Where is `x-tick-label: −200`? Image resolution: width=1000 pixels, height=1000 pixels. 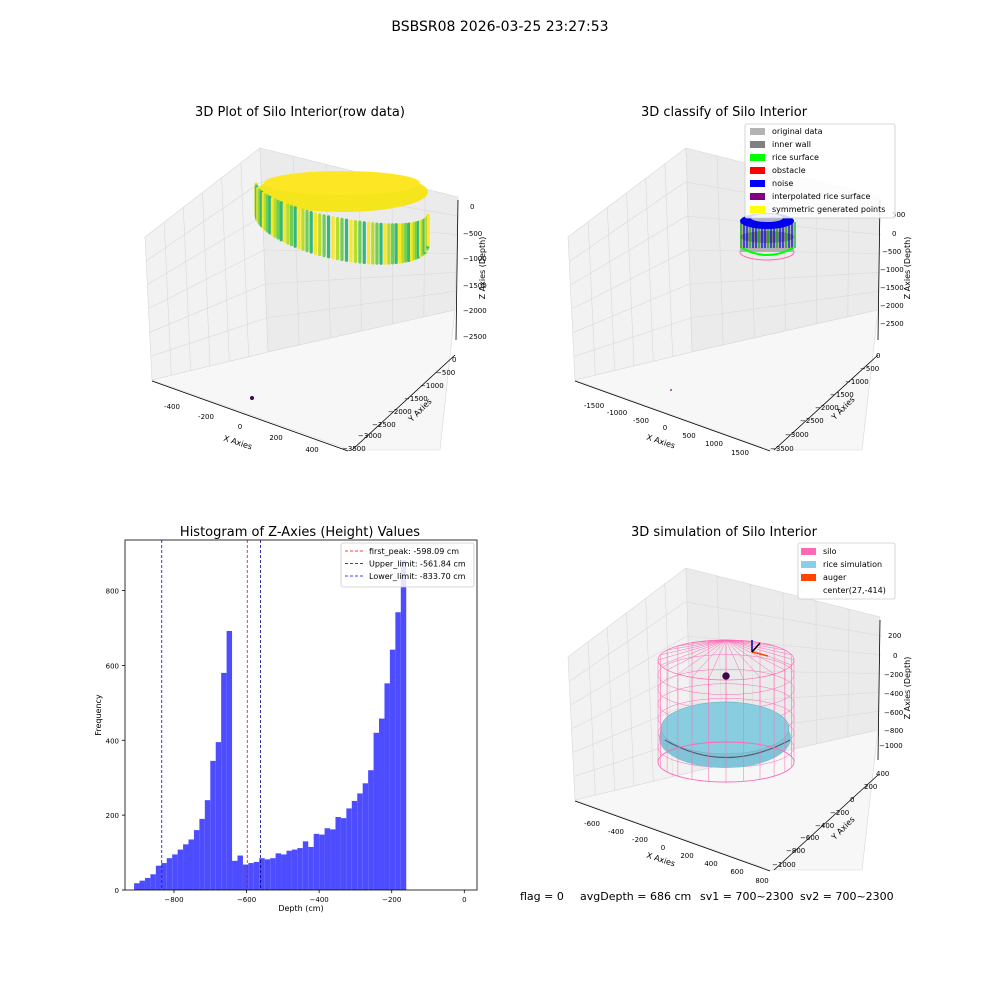 x-tick-label: −200 is located at coordinates (391, 900).